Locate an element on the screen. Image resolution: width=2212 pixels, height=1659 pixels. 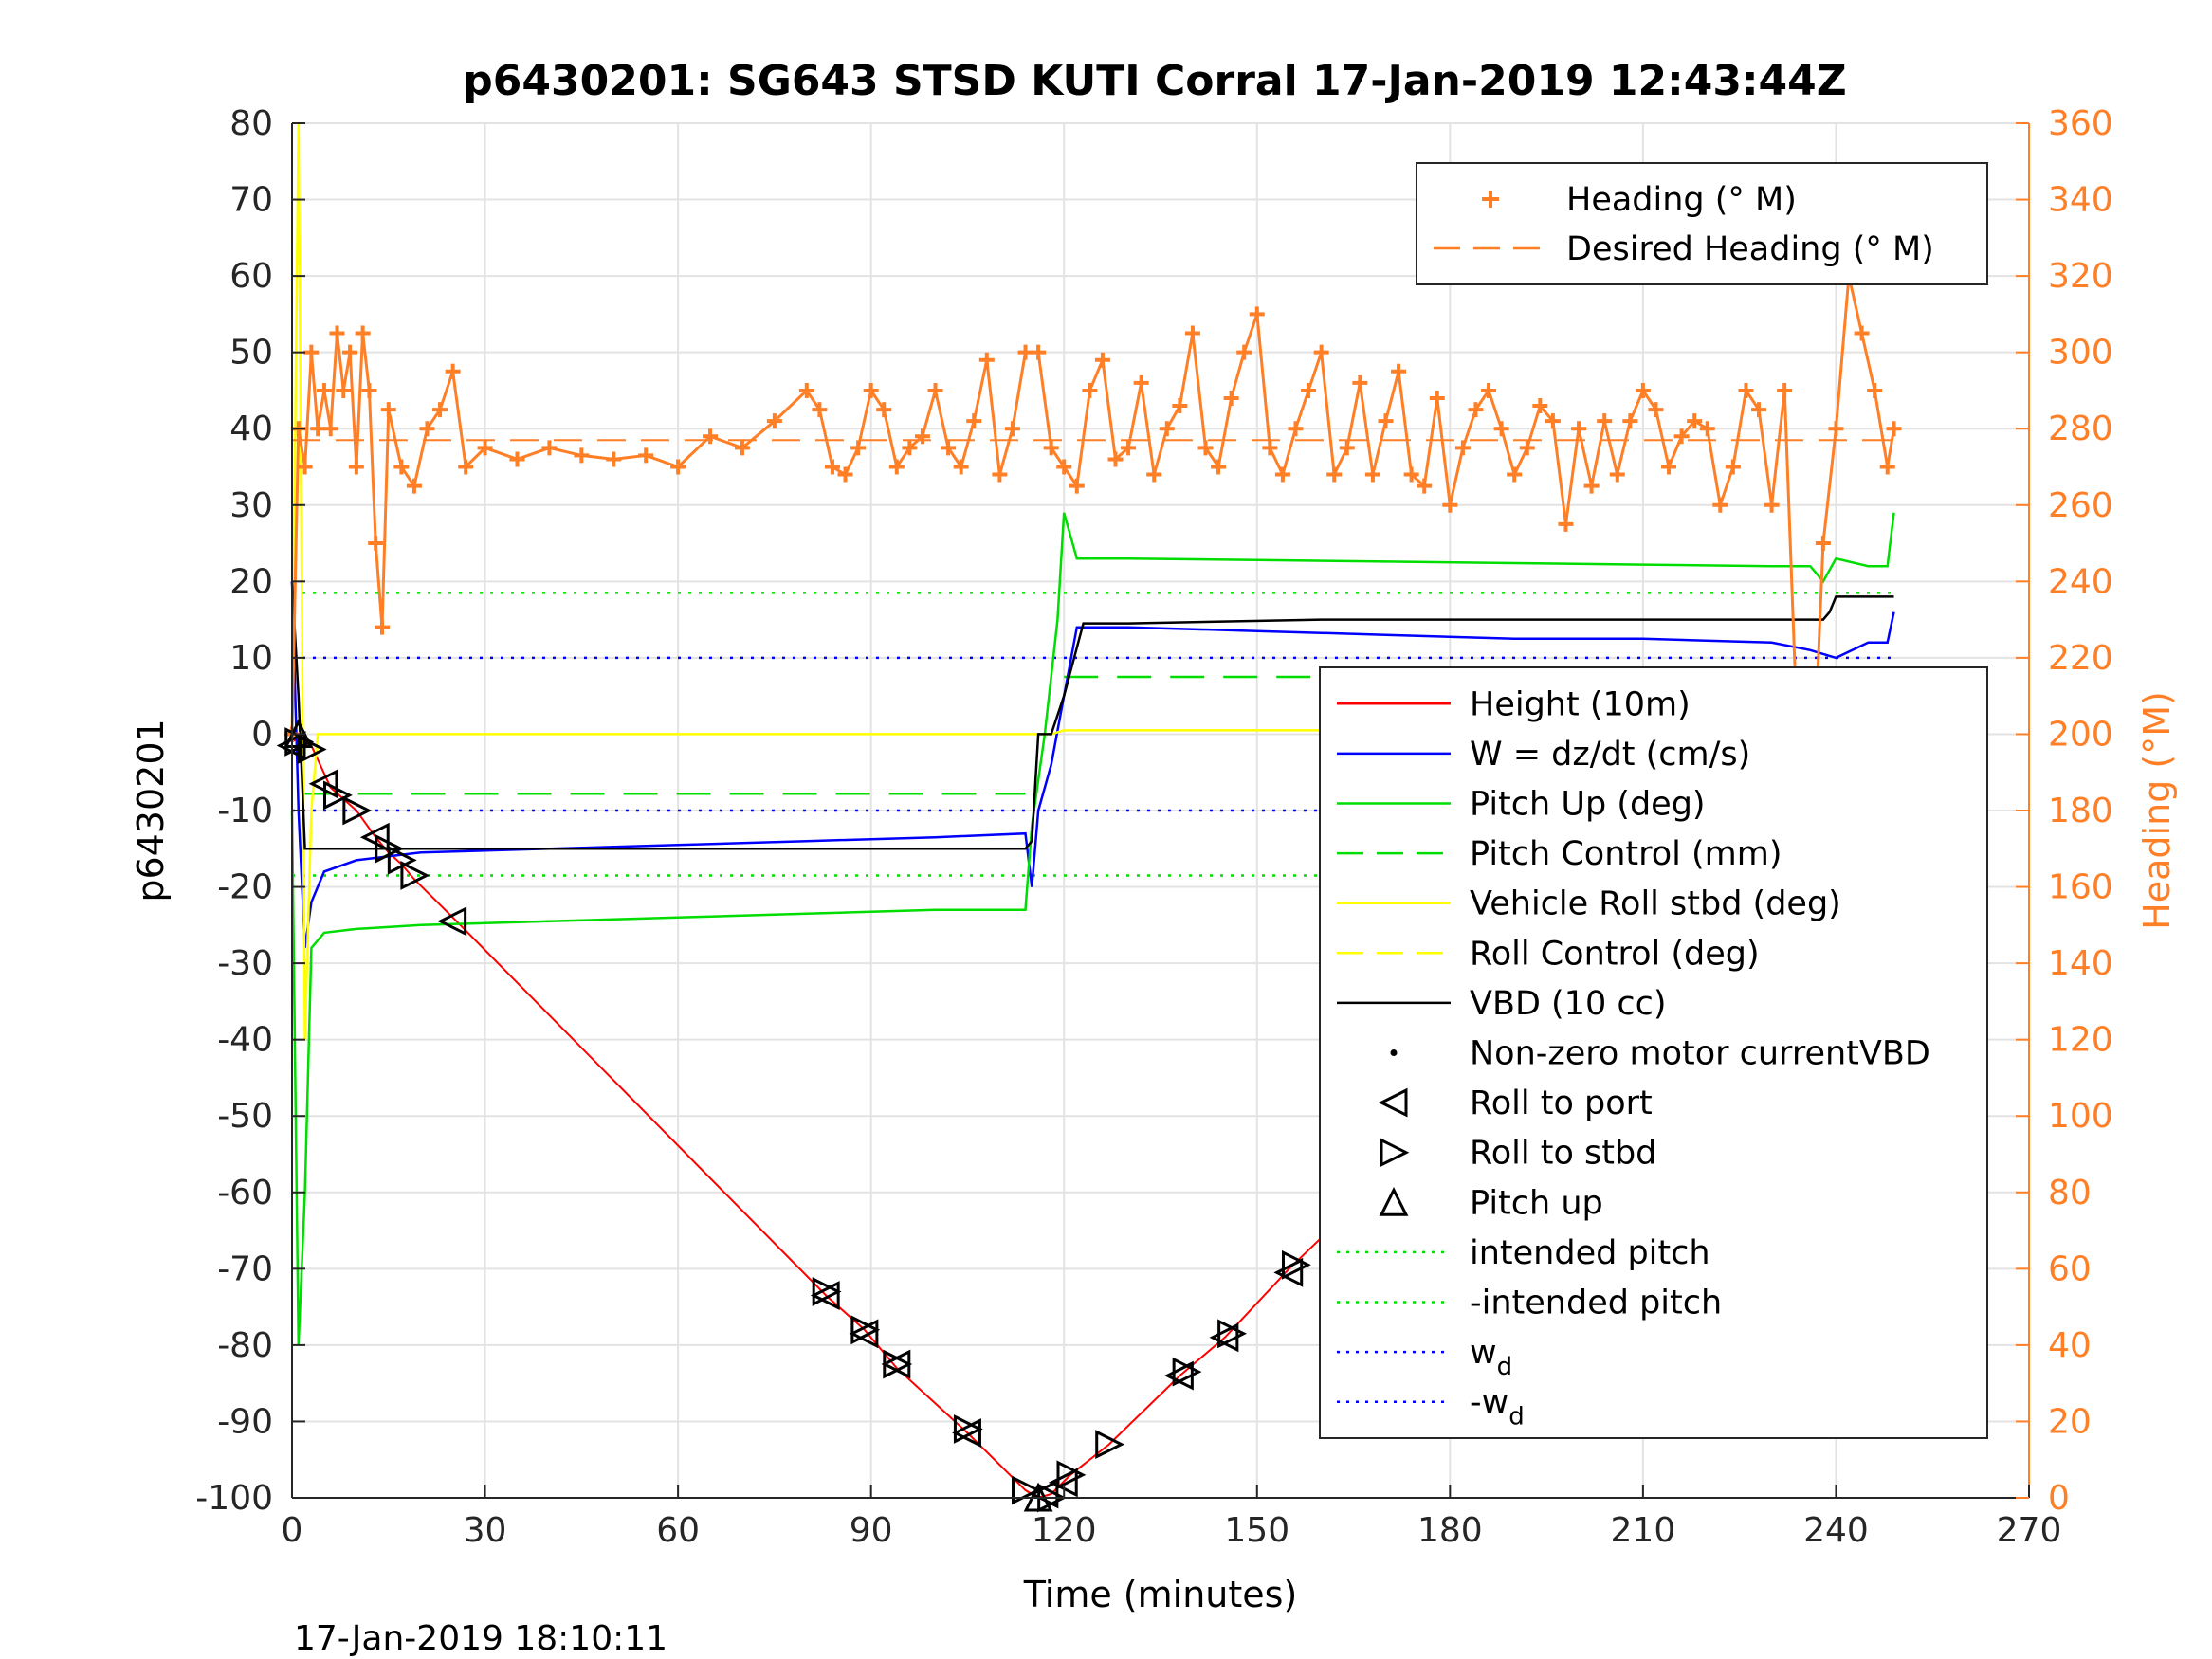
legend-label: Roll to stbd is located at coordinates (1563, 1154).